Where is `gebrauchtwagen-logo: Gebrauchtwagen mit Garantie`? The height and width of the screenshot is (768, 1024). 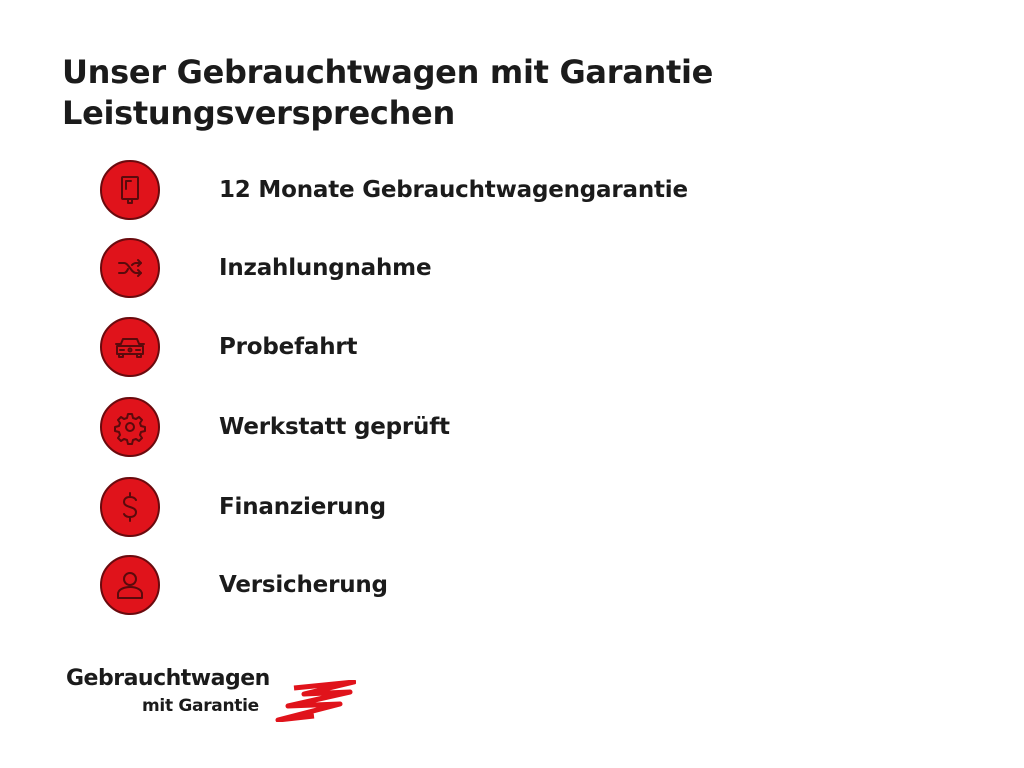 gebrauchtwagen-logo: Gebrauchtwagen mit Garantie is located at coordinates (216, 696).